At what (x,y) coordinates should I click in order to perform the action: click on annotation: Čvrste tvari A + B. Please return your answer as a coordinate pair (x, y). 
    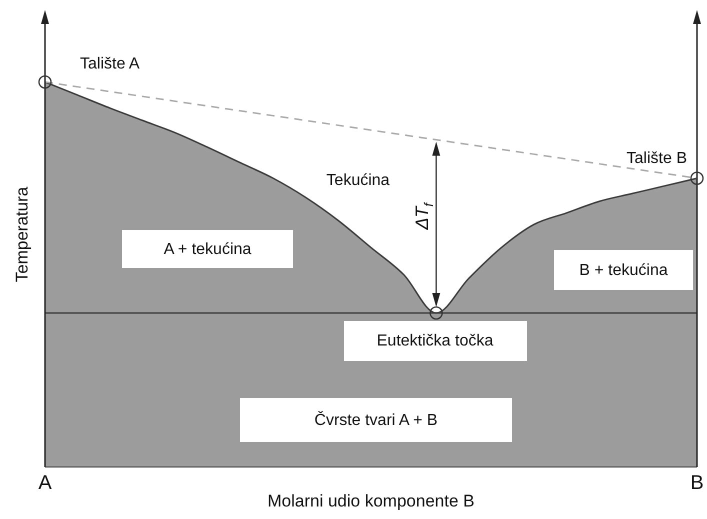
    Looking at the image, I should click on (376, 419).